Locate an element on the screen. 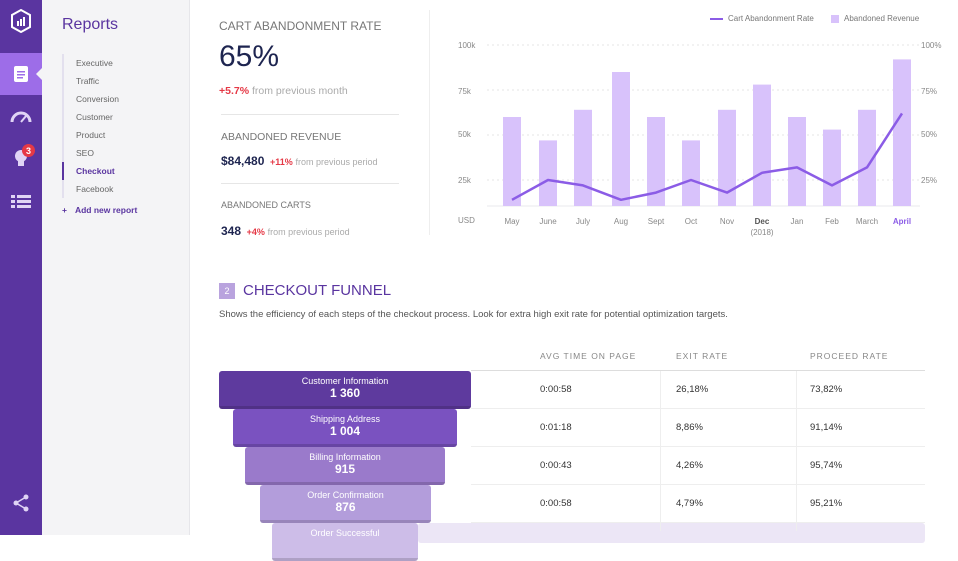 The image size is (958, 561). nav-item-executive: Executive is located at coordinates (94, 63).